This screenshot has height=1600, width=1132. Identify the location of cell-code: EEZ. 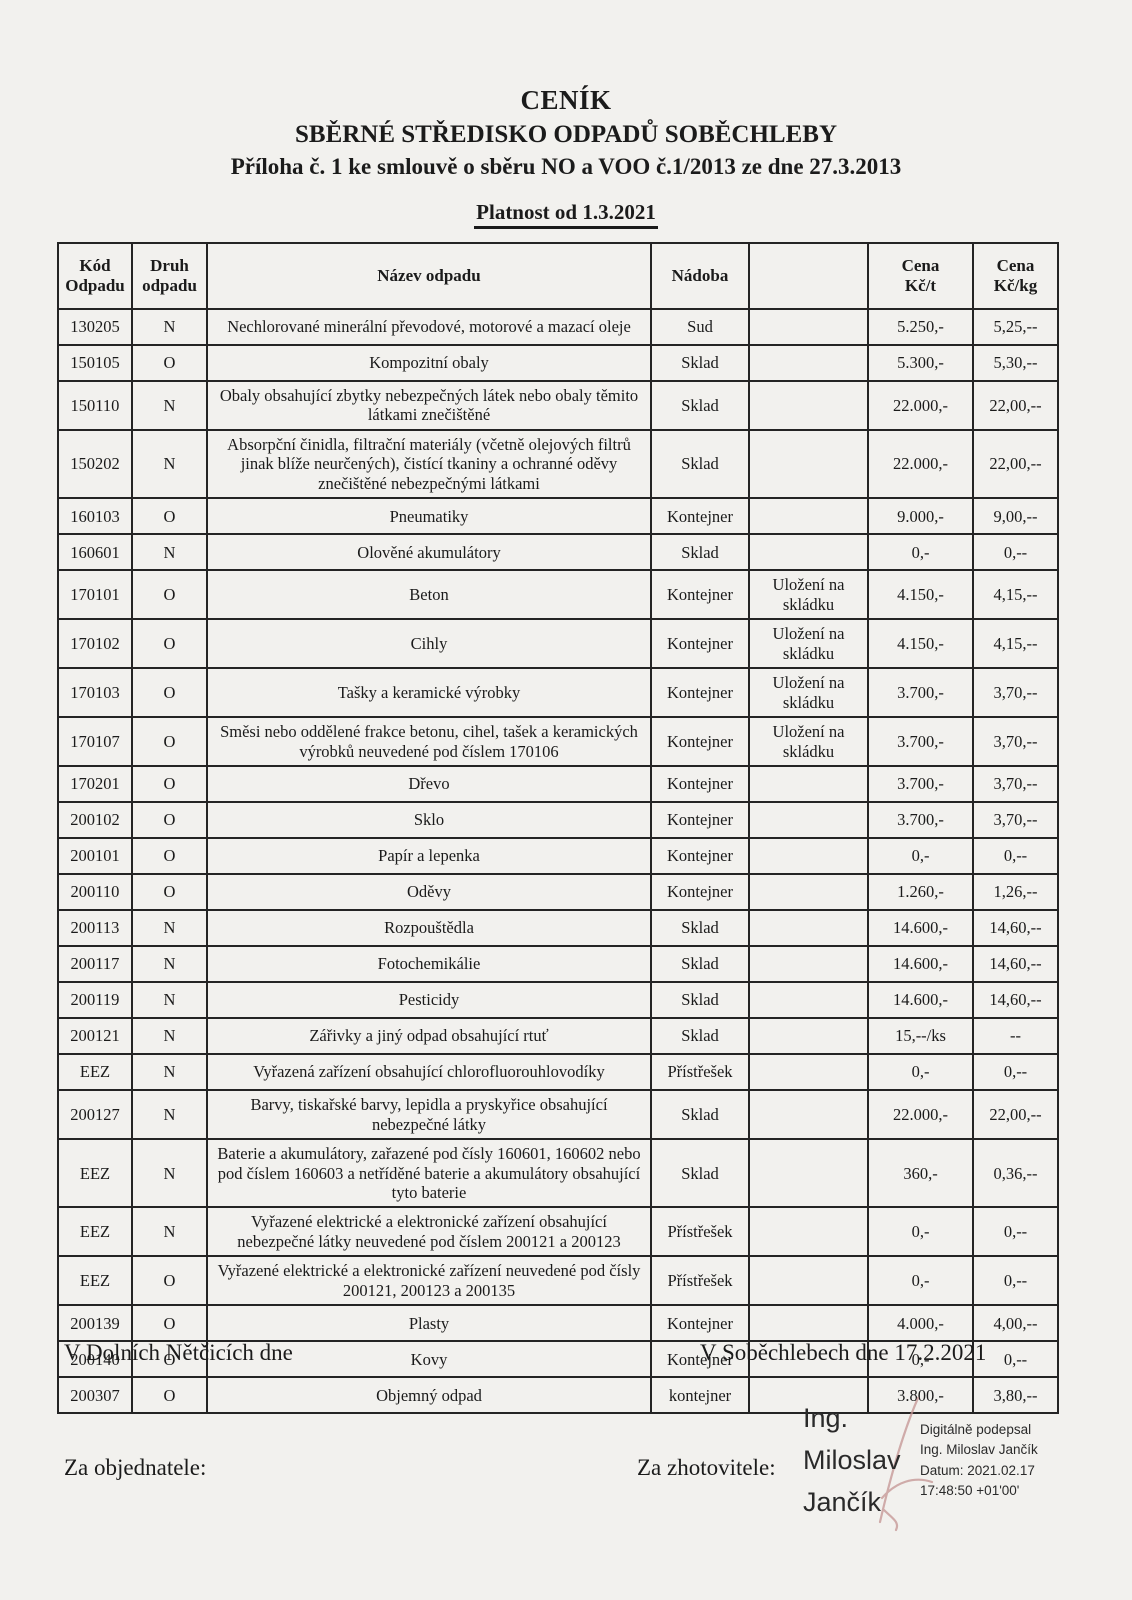
(95, 1173).